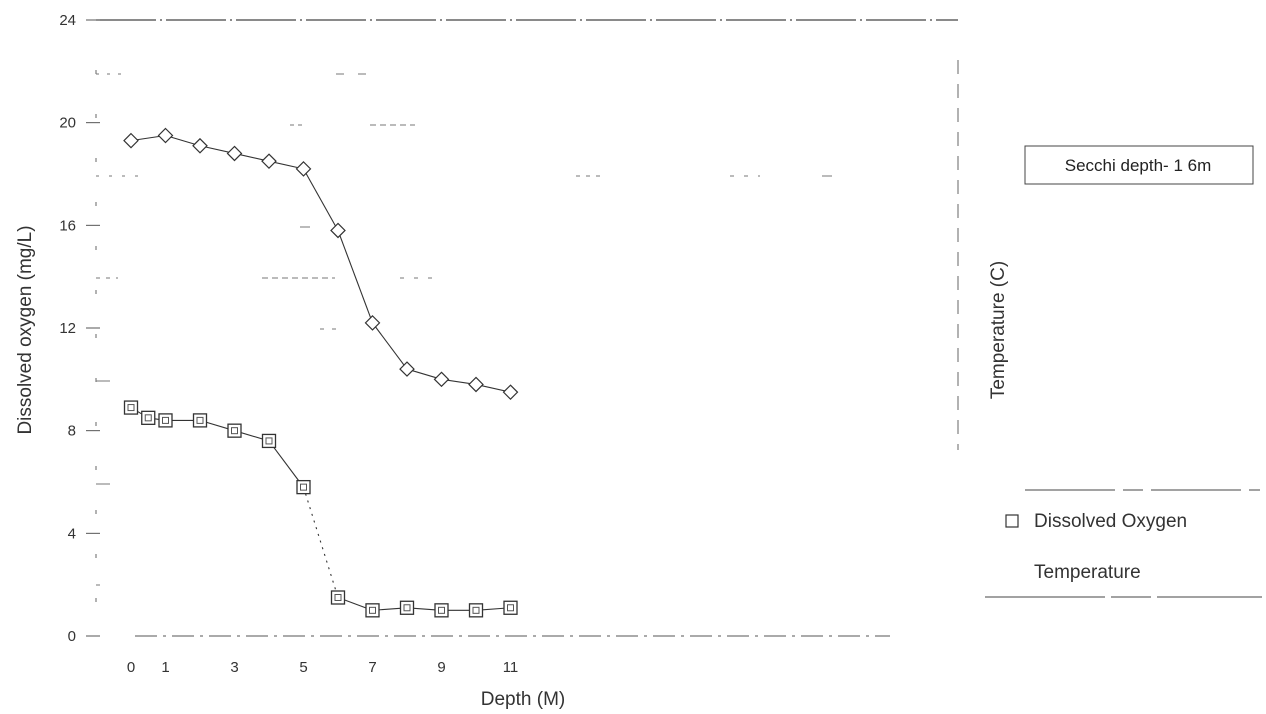 The image size is (1266, 714). Describe the element at coordinates (131, 667) in the screenshot. I see `x-tick-label: 0` at that location.